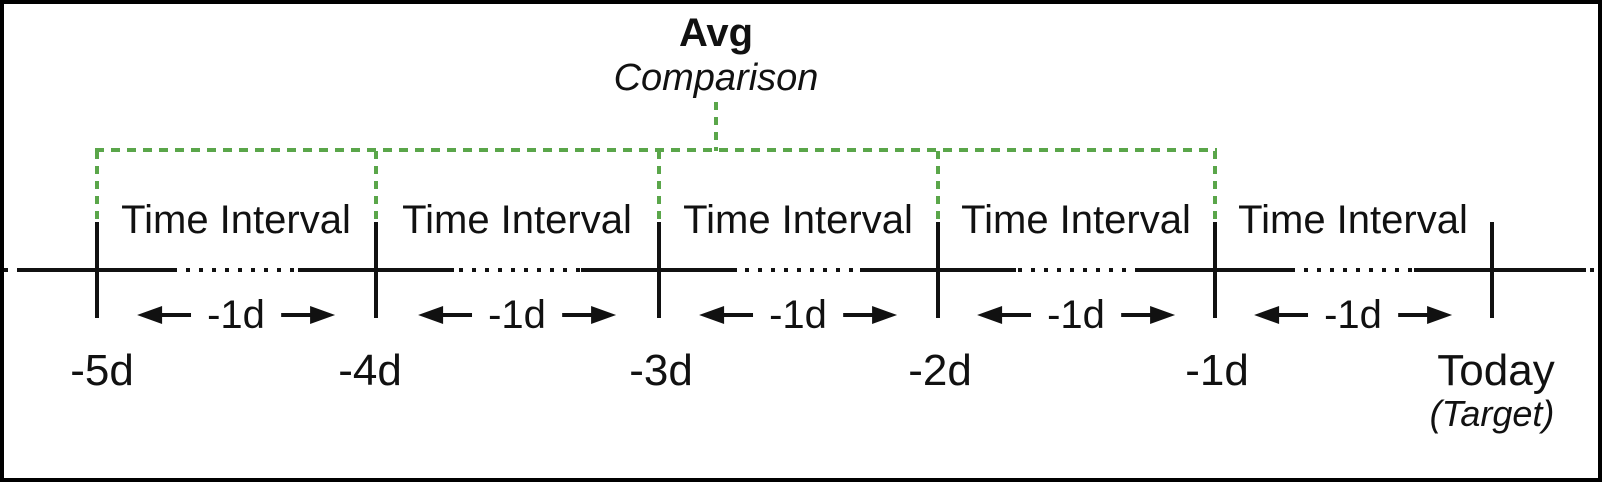  Describe the element at coordinates (1492, 413) in the screenshot. I see `tick-sublabel-target: (Target)` at that location.